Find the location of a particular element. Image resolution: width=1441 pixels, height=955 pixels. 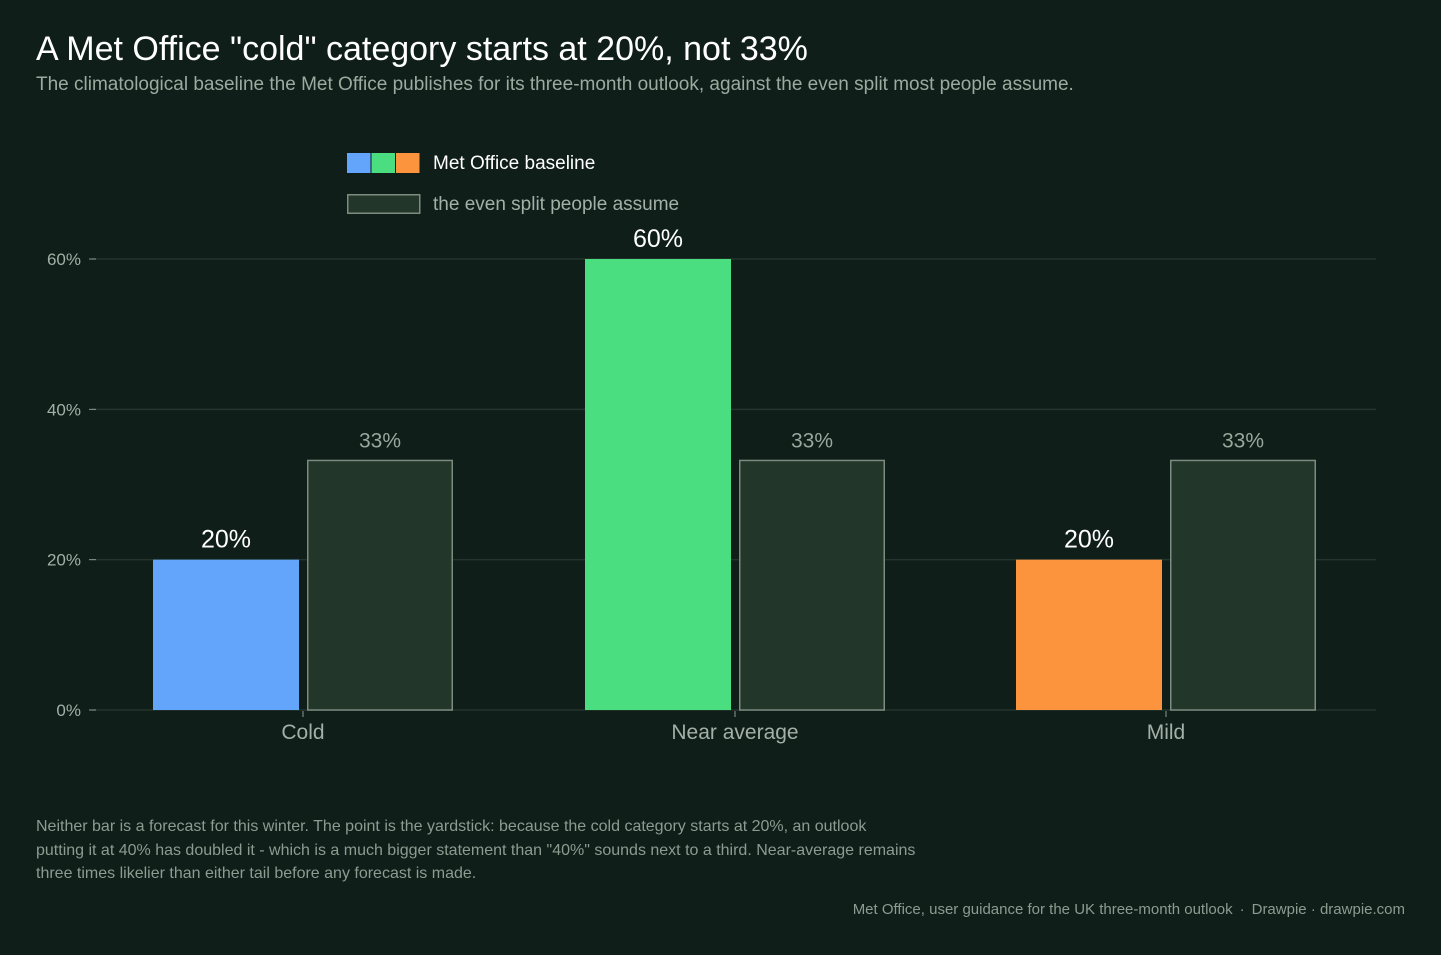

data-label-baseline: 60% is located at coordinates (658, 239).